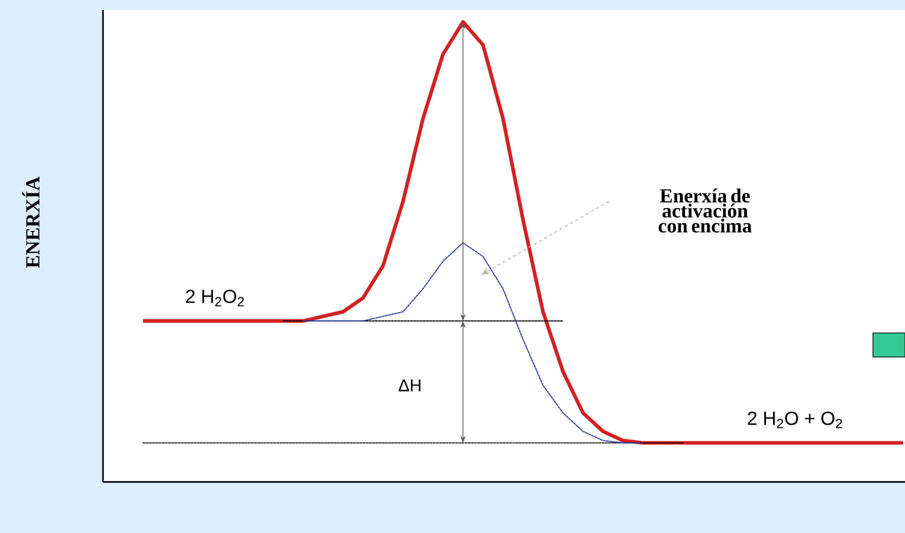 The image size is (905, 533). Describe the element at coordinates (705, 210) in the screenshot. I see `annotation: Enerxía de activación con encima` at that location.